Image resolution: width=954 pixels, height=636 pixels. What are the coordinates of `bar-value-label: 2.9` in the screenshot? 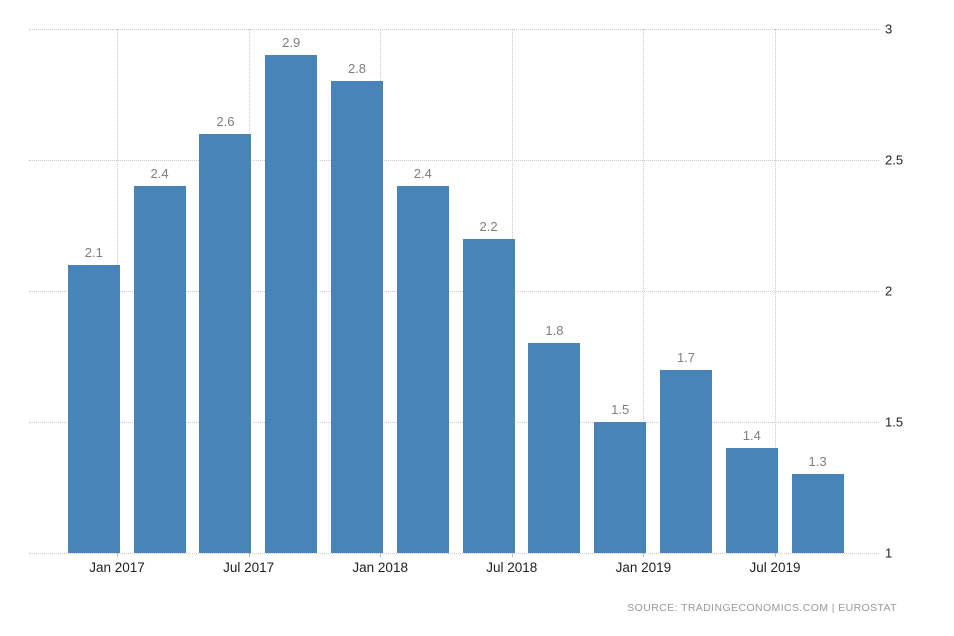 It's located at (291, 43).